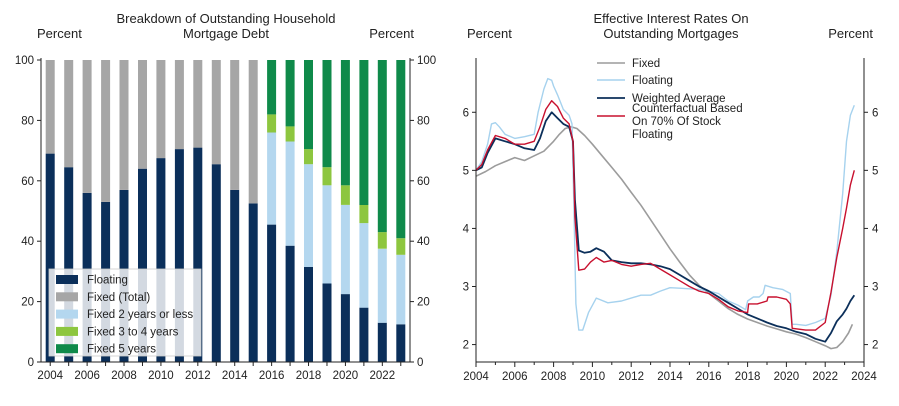  What do you see at coordinates (401, 343) in the screenshot?
I see `bar-2023-floating` at bounding box center [401, 343].